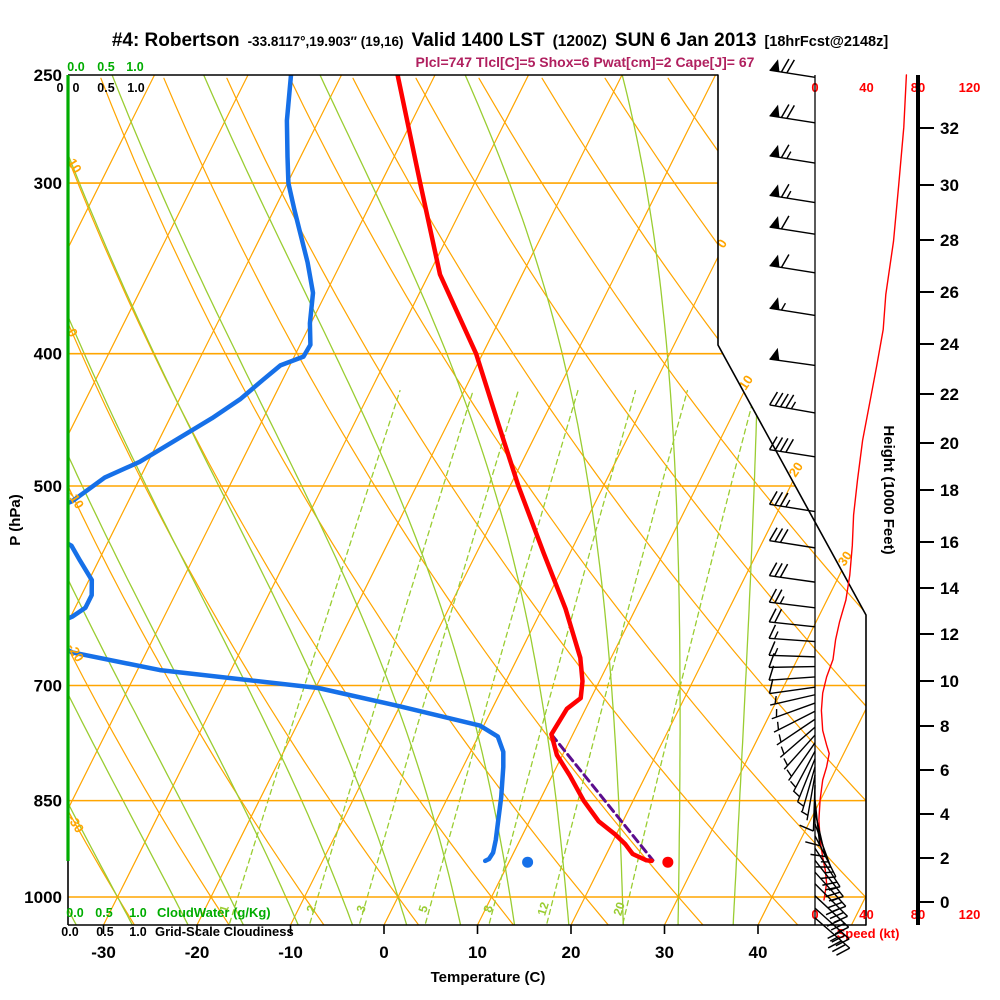 Image resolution: width=1000 pixels, height=1000 pixels. What do you see at coordinates (48, 486) in the screenshot?
I see `svg-text: 500` at bounding box center [48, 486].